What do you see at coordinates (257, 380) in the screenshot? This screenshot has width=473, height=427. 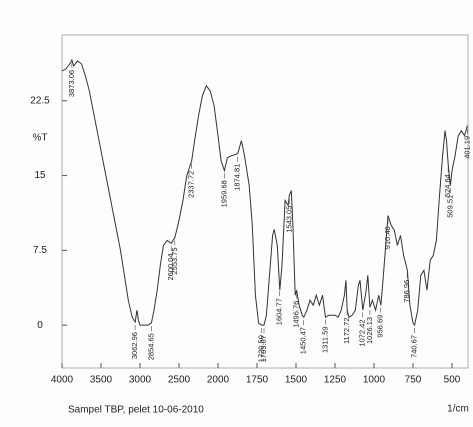 I see `x-tick-label: 1750` at bounding box center [257, 380].